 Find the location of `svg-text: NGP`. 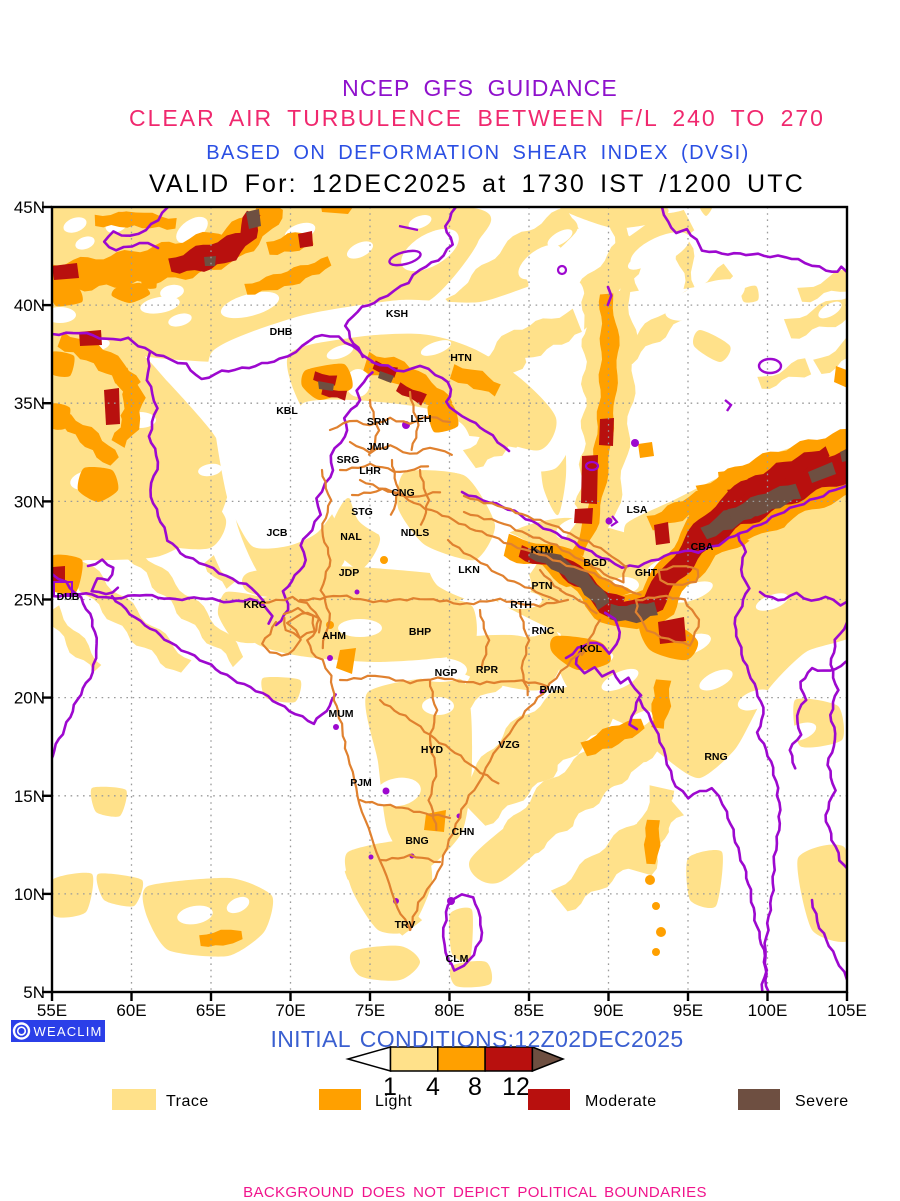

svg-text: NGP is located at coordinates (446, 673).